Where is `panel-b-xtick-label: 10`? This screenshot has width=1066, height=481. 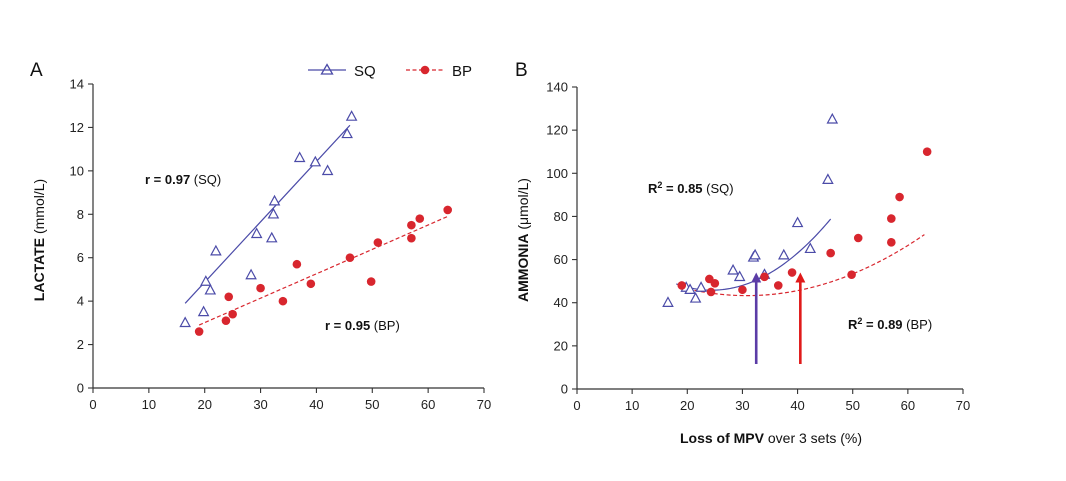
panel-b-xtick-label: 10 is located at coordinates (632, 405).